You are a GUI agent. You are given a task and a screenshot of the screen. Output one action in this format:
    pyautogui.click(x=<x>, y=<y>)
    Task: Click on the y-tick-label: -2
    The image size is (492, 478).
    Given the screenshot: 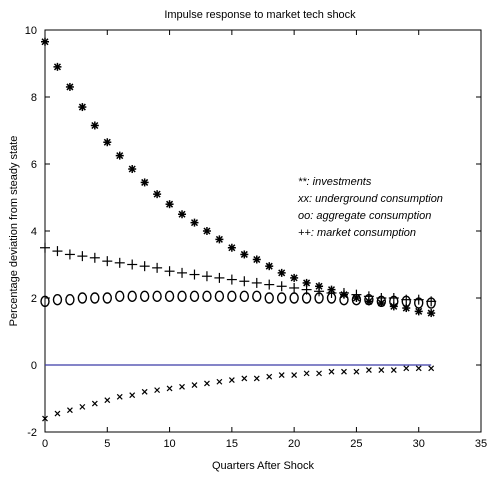 What is the action you would take?
    pyautogui.click(x=32, y=433)
    